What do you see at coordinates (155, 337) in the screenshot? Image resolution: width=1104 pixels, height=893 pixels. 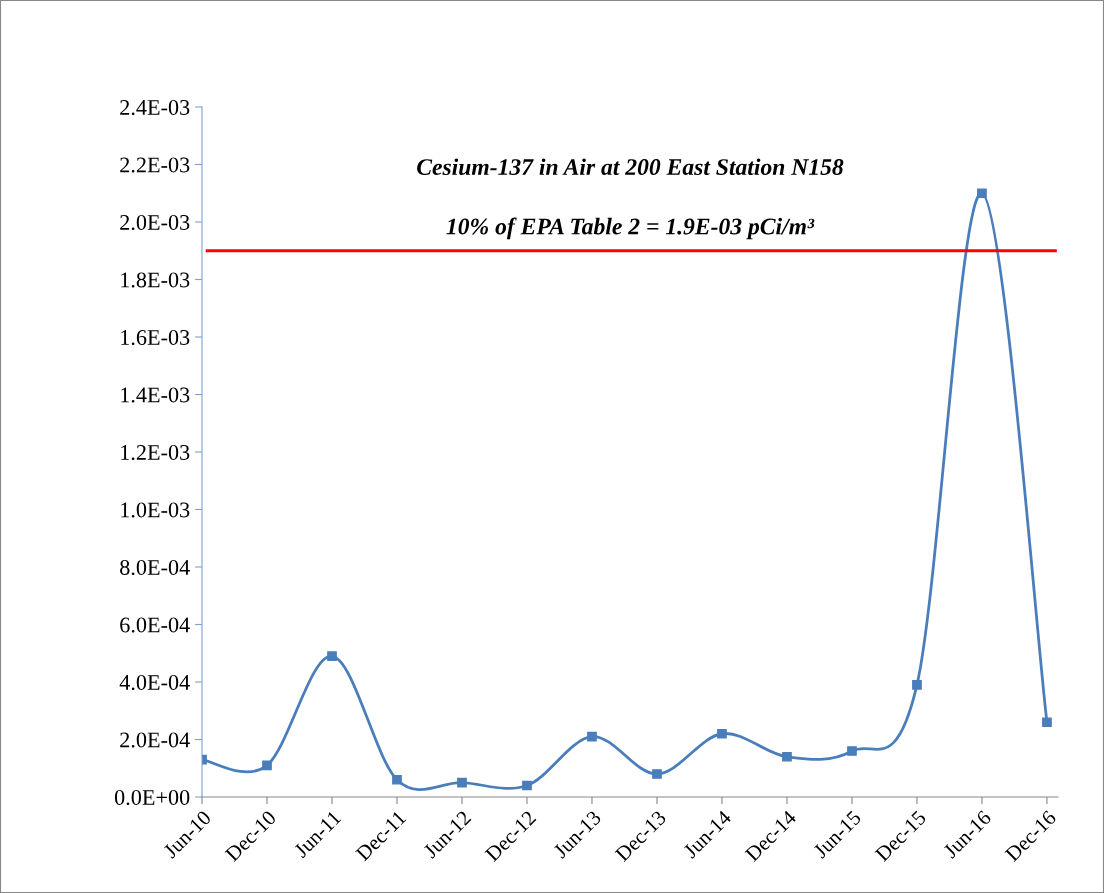 I see `y-tick-label: 1.6E-03` at bounding box center [155, 337].